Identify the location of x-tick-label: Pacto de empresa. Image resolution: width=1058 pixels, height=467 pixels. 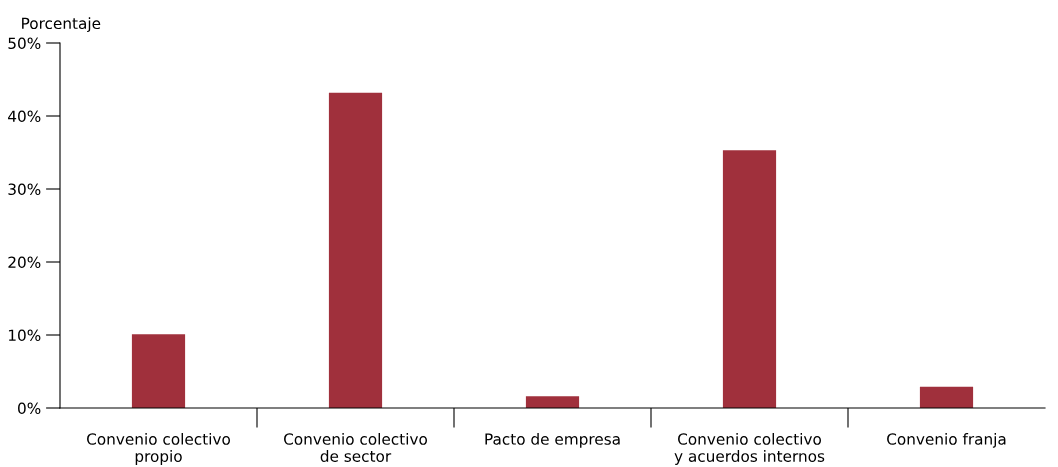
(552, 440).